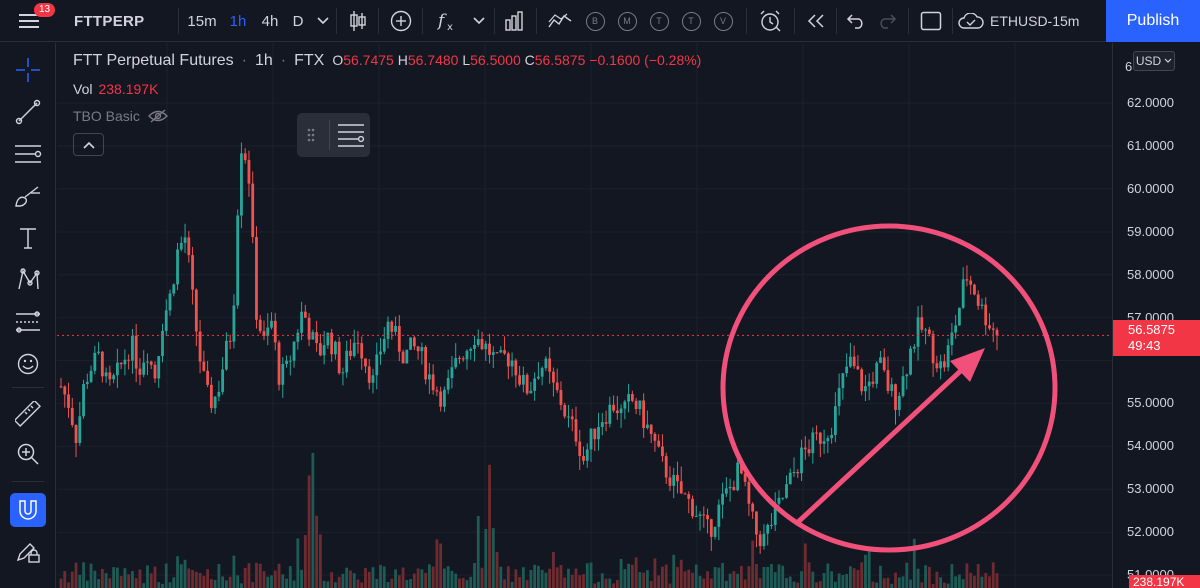 The image size is (1200, 588). I want to click on svg-text: f, so click(441, 21).